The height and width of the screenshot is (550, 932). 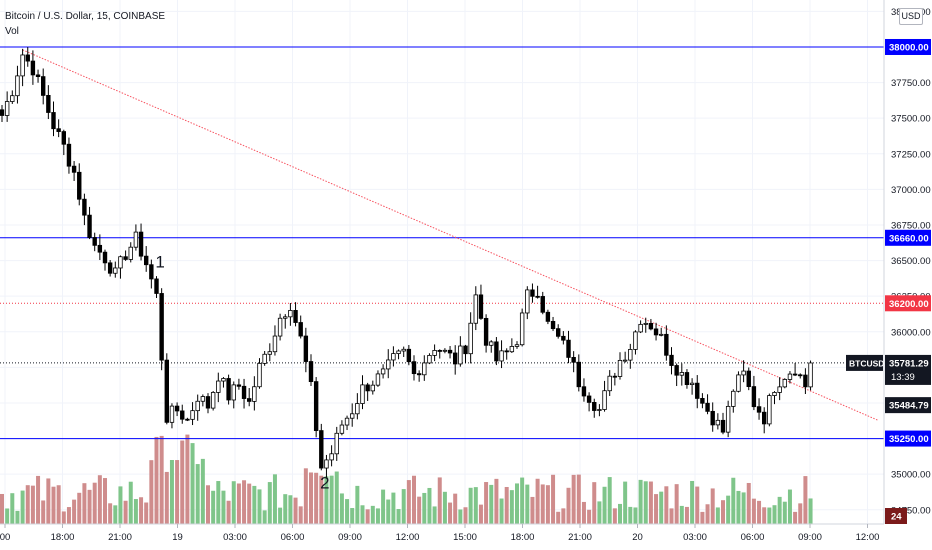 I want to click on annotation-label: 1, so click(x=159, y=262).